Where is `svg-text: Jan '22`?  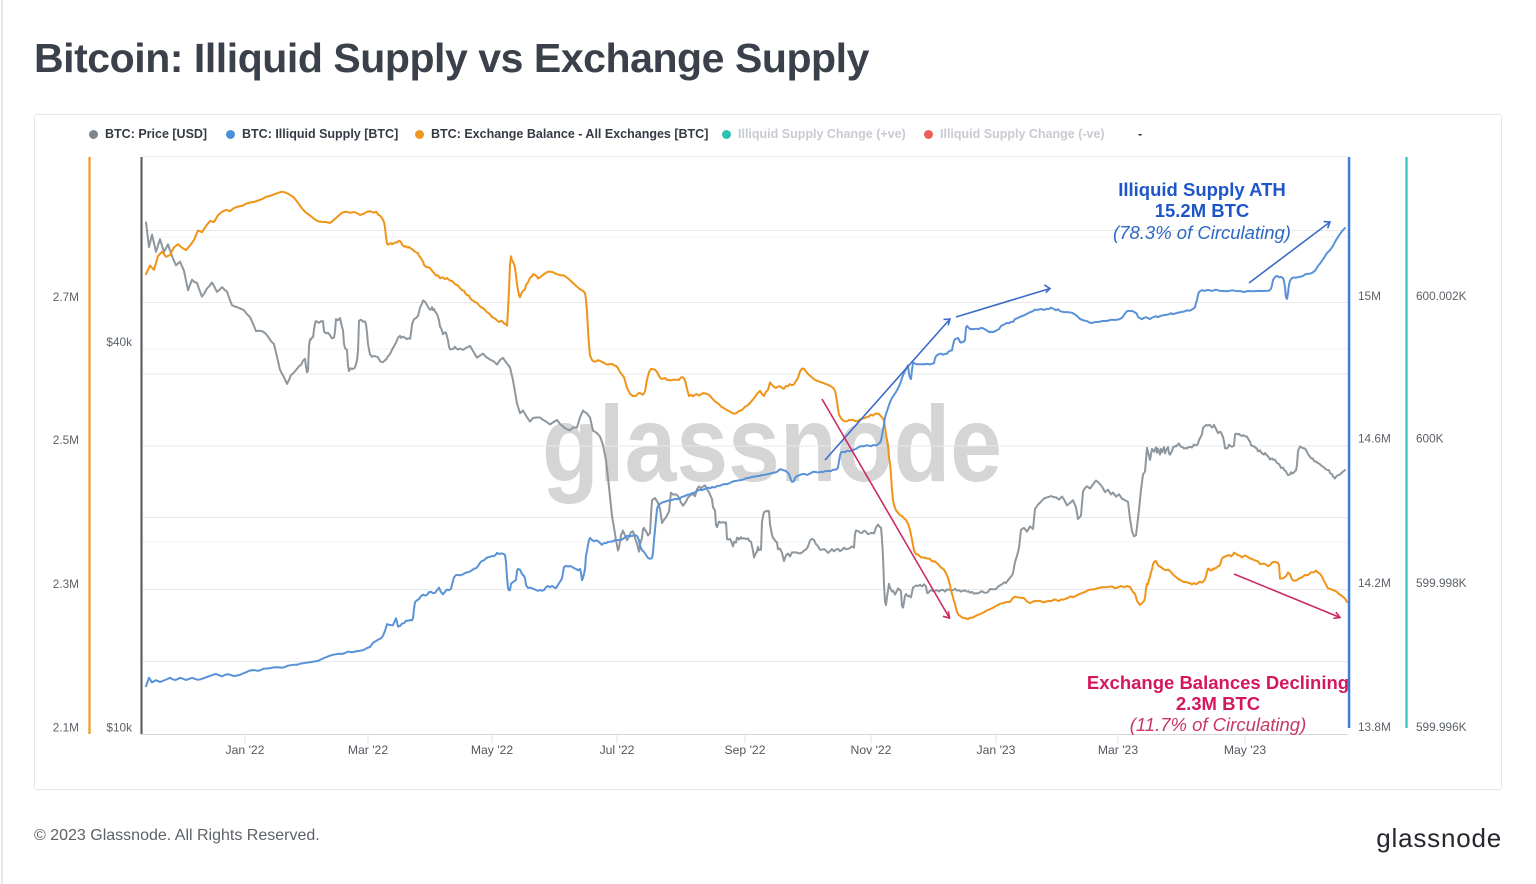 svg-text: Jan '22 is located at coordinates (245, 750).